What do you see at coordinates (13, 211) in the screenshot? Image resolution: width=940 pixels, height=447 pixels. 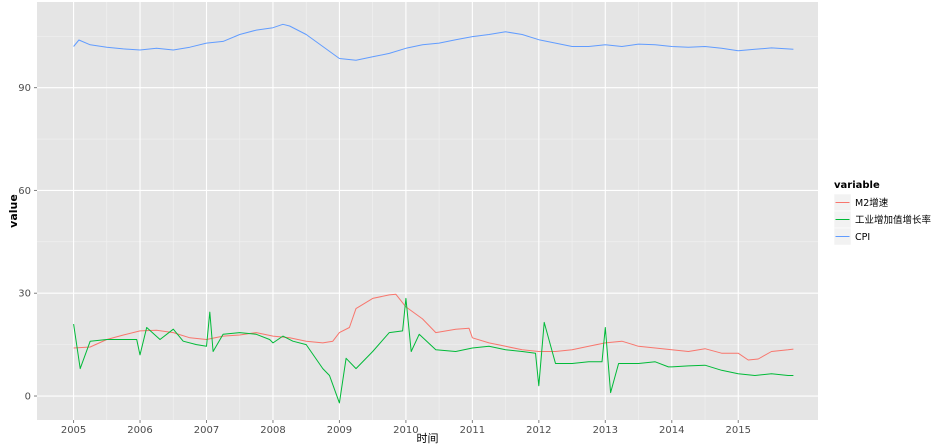 I see `y-axis-title: value` at bounding box center [13, 211].